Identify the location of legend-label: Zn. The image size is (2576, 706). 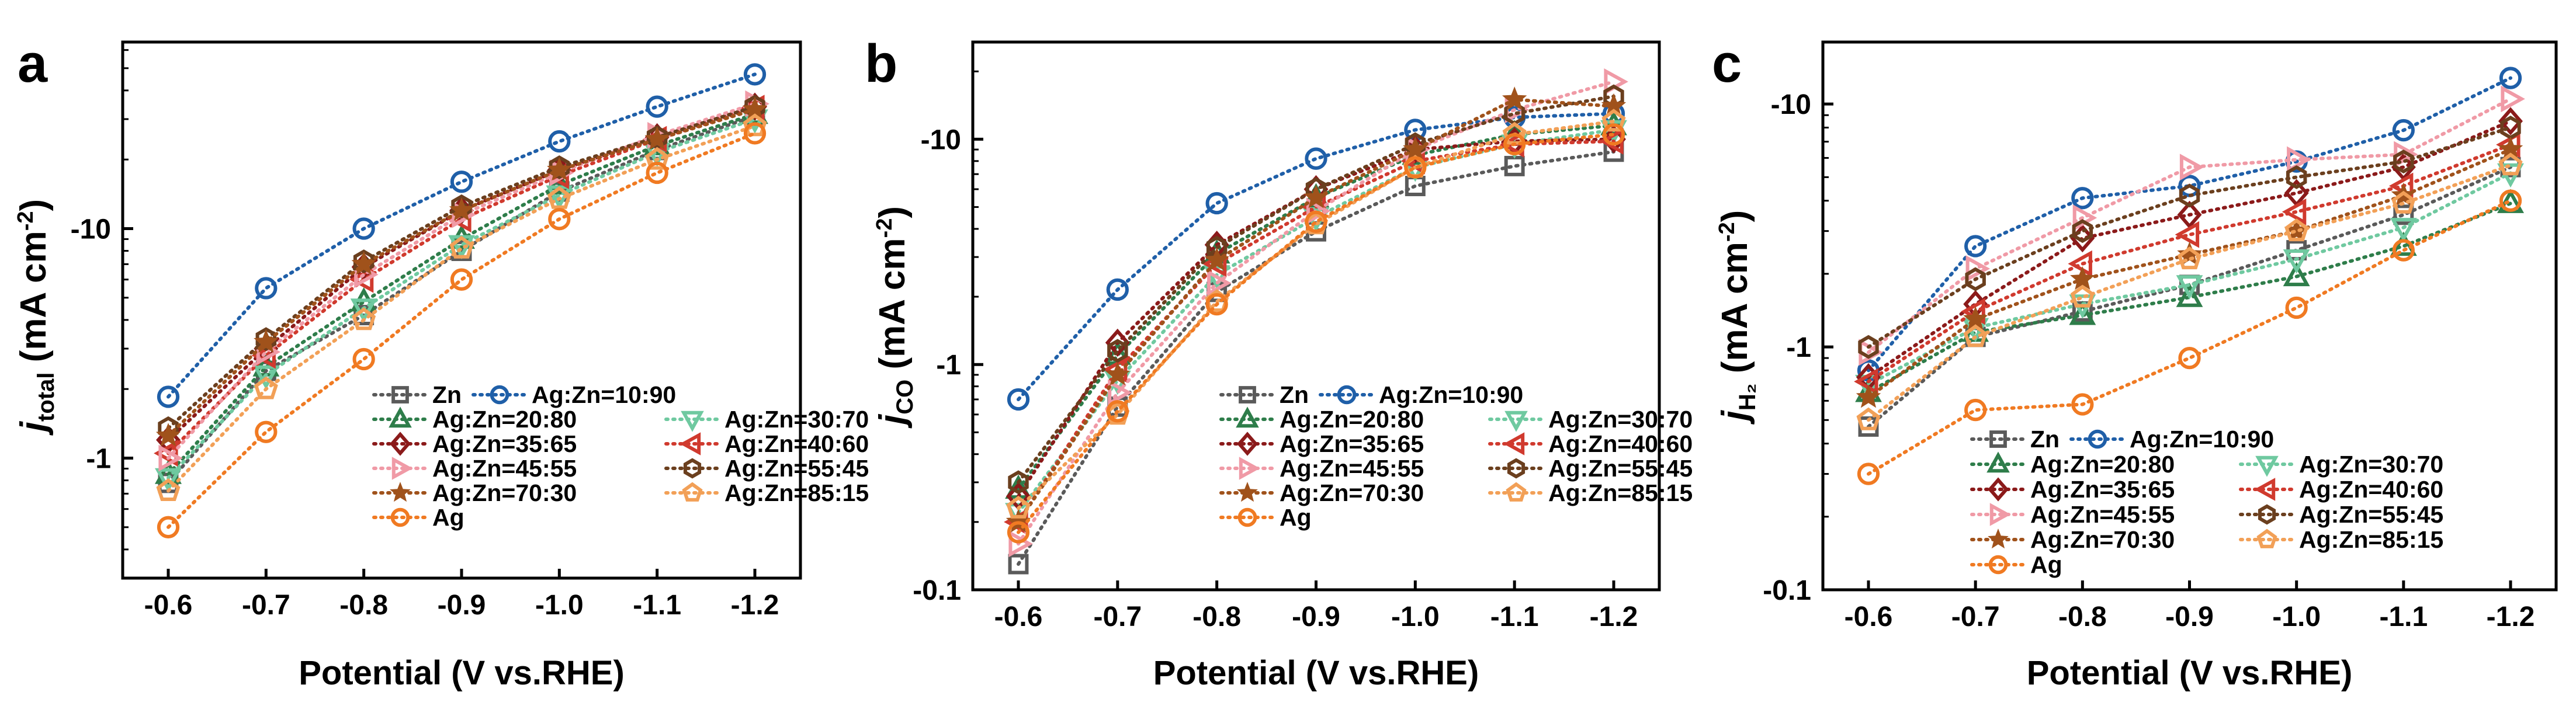
(2045, 439).